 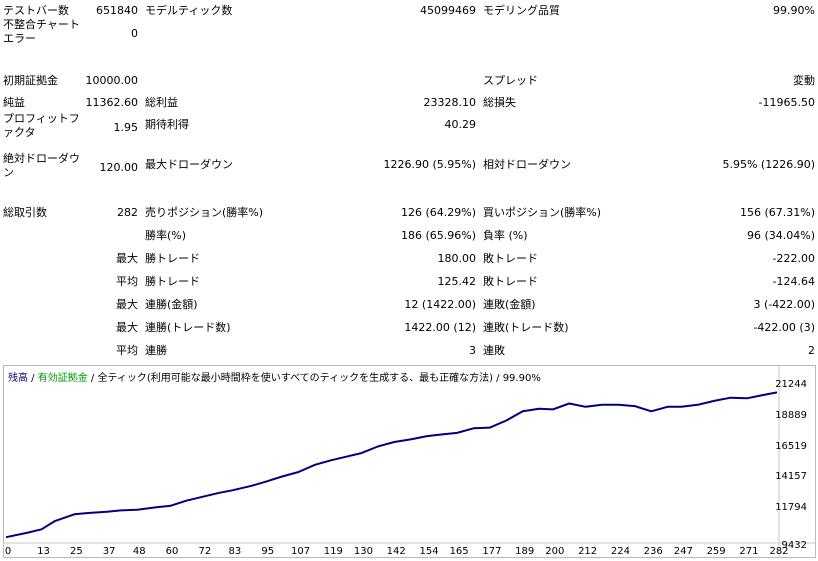 What do you see at coordinates (768, 164) in the screenshot?
I see `report-value3-5: 5.95% (1226.90)` at bounding box center [768, 164].